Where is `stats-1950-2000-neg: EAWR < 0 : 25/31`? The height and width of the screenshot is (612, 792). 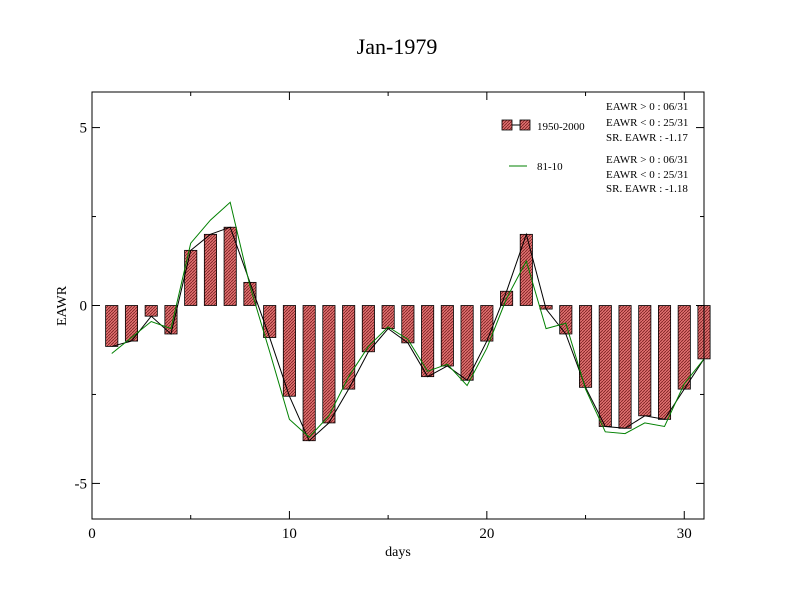
stats-1950-2000-neg: EAWR < 0 : 25/31 is located at coordinates (647, 123).